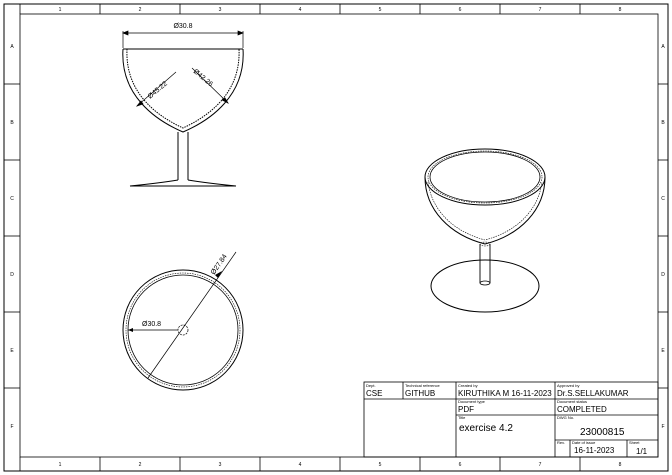 The width and height of the screenshot is (672, 475). Describe the element at coordinates (485, 230) in the screenshot. I see `isometric-view` at that location.